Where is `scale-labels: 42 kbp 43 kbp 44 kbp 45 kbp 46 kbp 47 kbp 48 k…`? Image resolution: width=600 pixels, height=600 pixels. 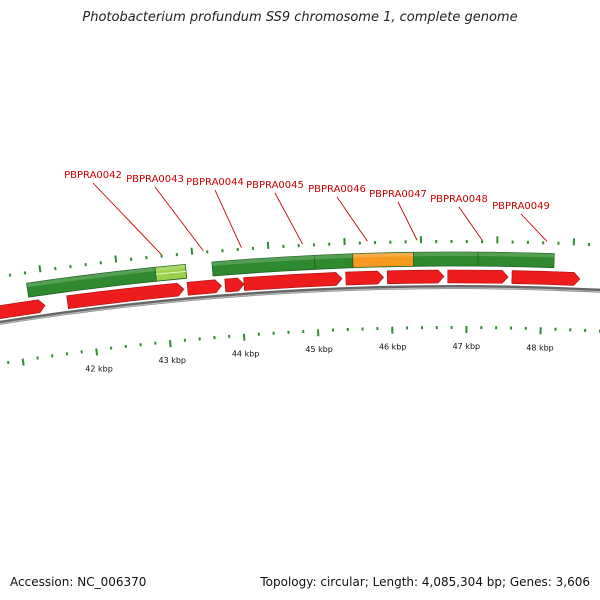 scale-labels: 42 kbp 43 kbp 44 kbp 45 kbp 46 kbp 47 kbp 48 k… is located at coordinates (342, 357).